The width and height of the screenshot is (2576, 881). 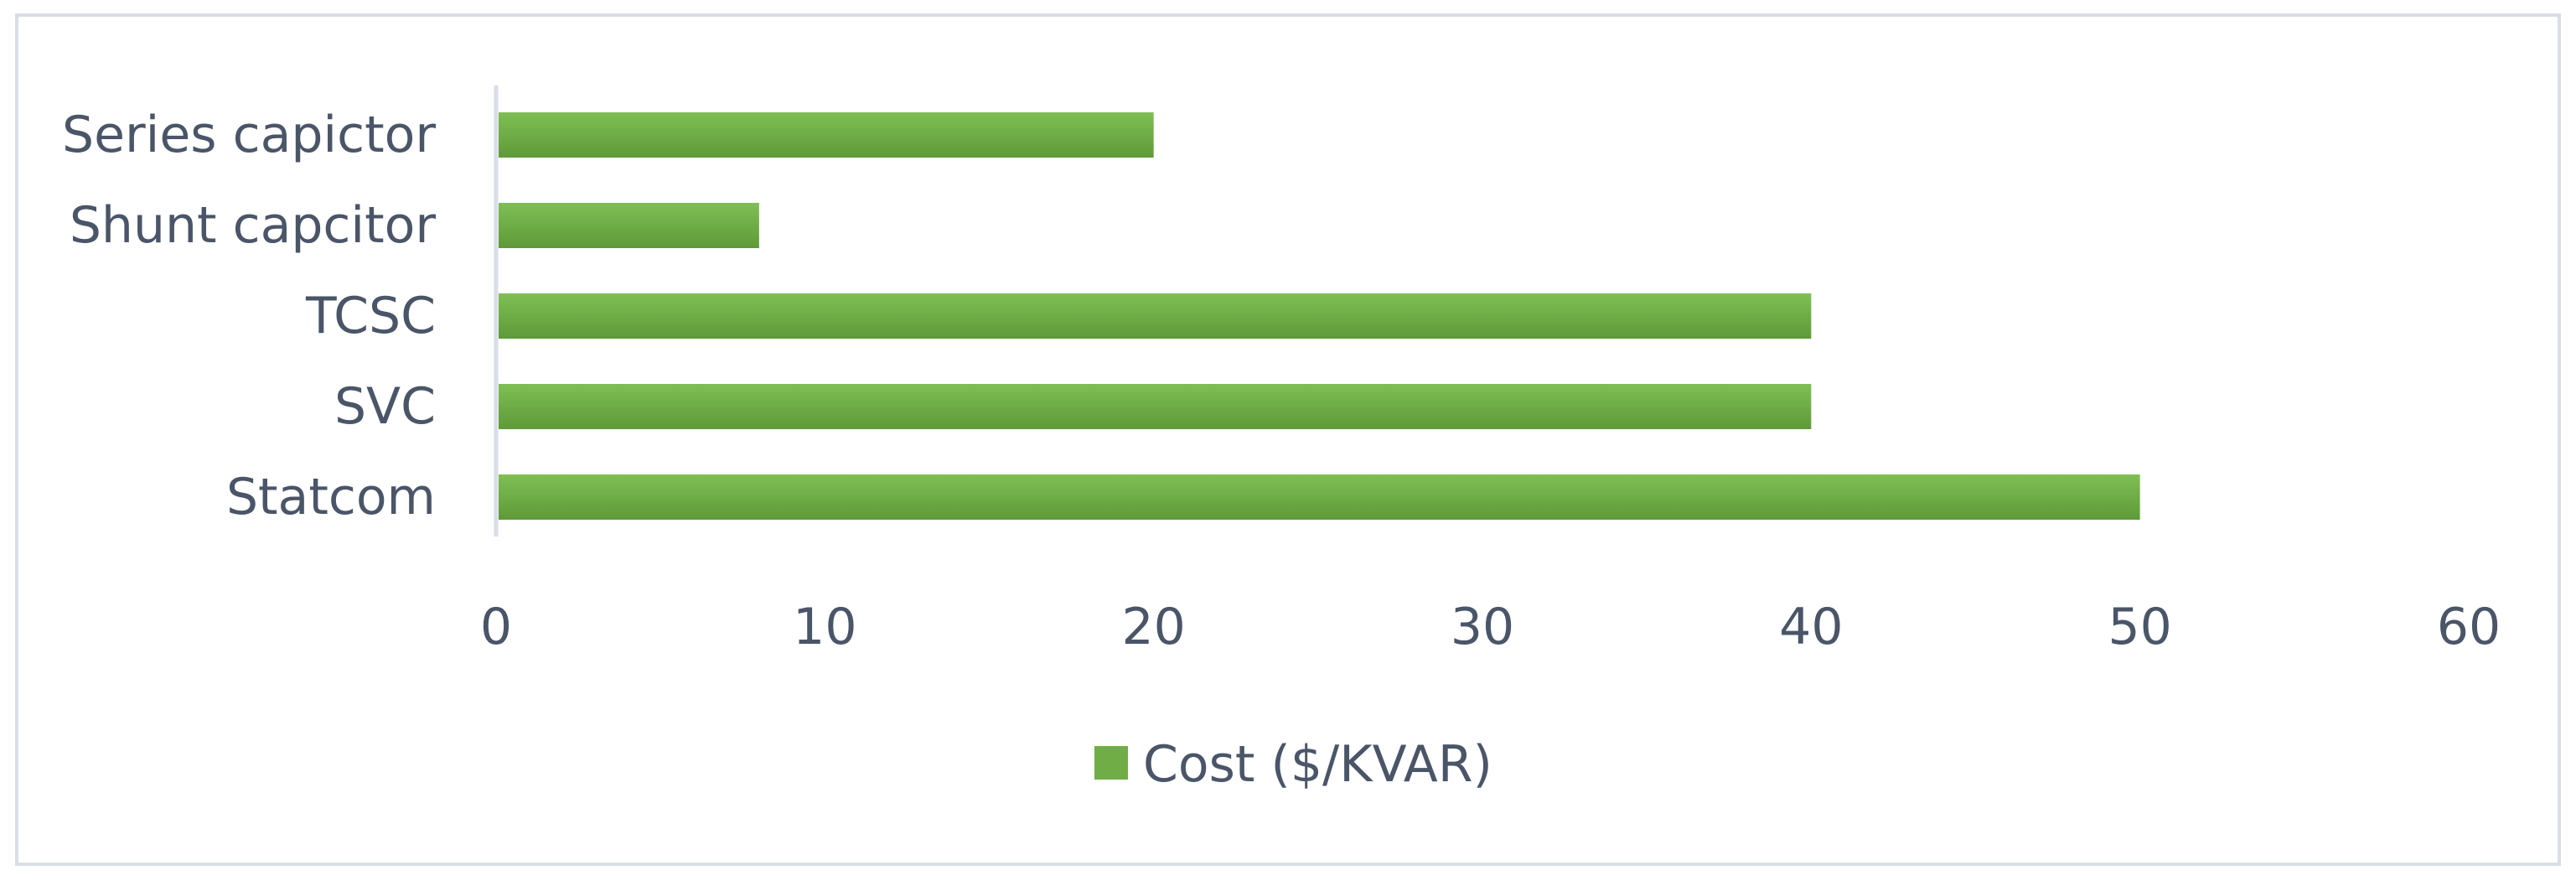 What do you see at coordinates (1153, 627) in the screenshot?
I see `x-tick-label: 20` at bounding box center [1153, 627].